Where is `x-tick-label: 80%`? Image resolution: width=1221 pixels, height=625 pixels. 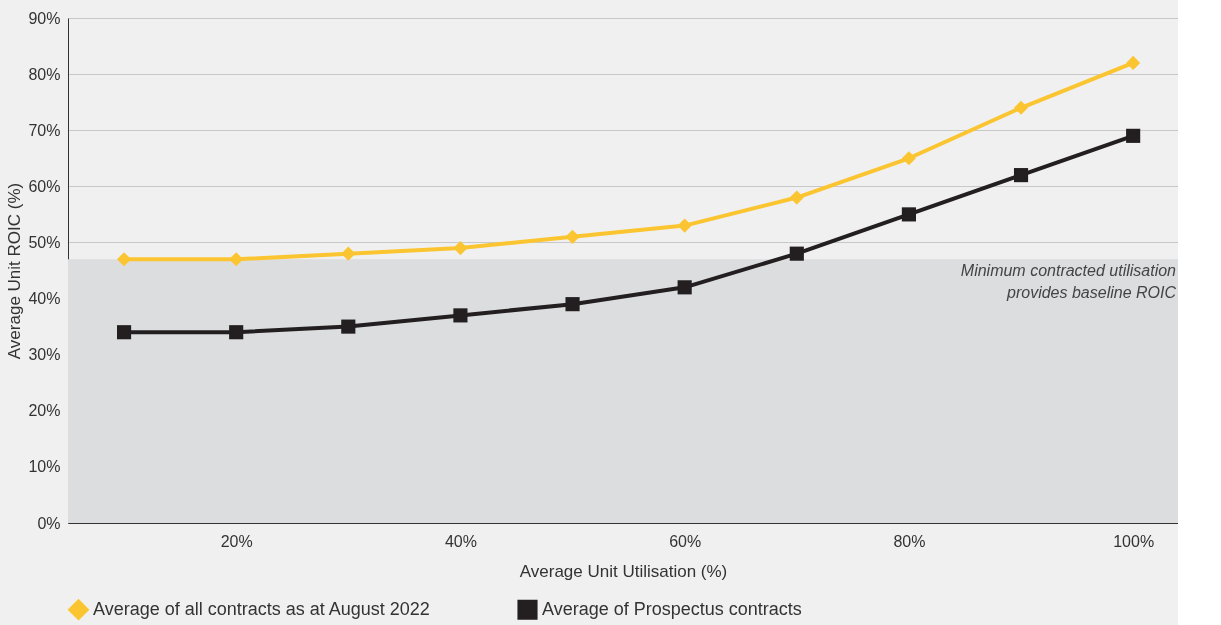 x-tick-label: 80% is located at coordinates (909, 541).